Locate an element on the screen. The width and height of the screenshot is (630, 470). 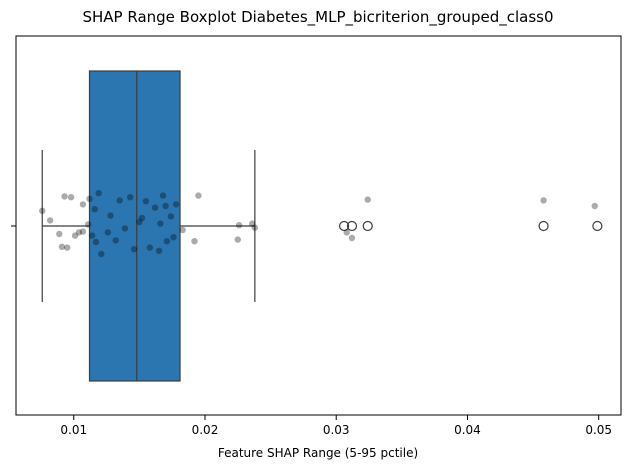
x-tick-label: 0.05 is located at coordinates (598, 430).